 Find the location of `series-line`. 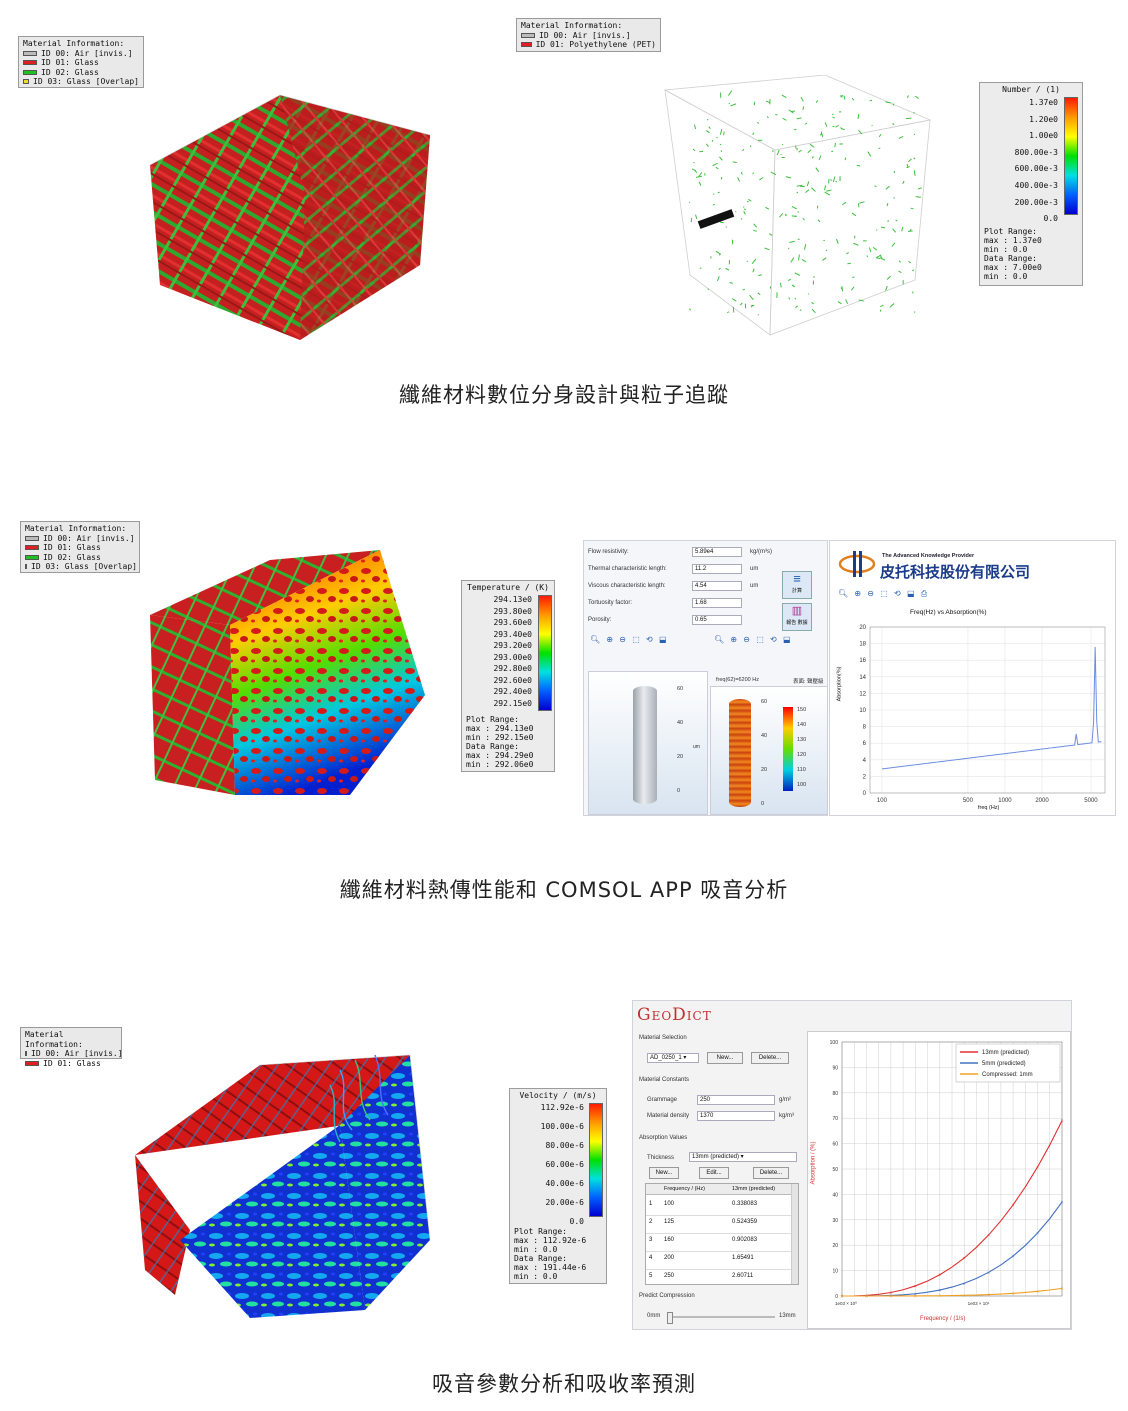

series-line is located at coordinates (952, 1292).